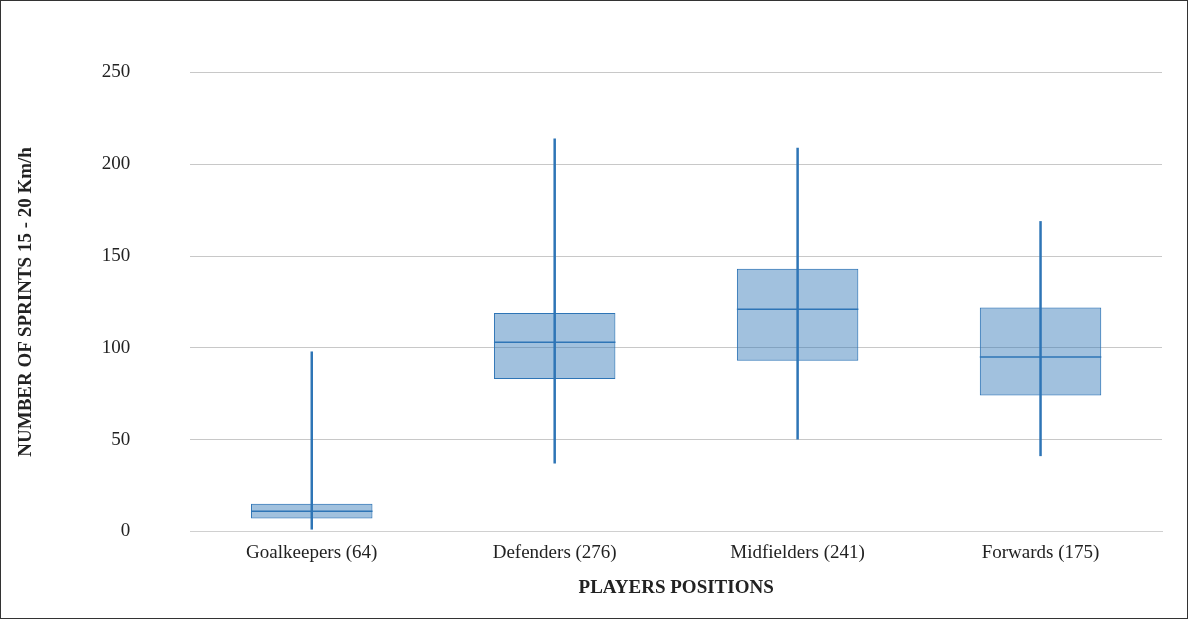 Image resolution: width=1188 pixels, height=619 pixels. What do you see at coordinates (116, 71) in the screenshot?
I see `y-tick-label: 250` at bounding box center [116, 71].